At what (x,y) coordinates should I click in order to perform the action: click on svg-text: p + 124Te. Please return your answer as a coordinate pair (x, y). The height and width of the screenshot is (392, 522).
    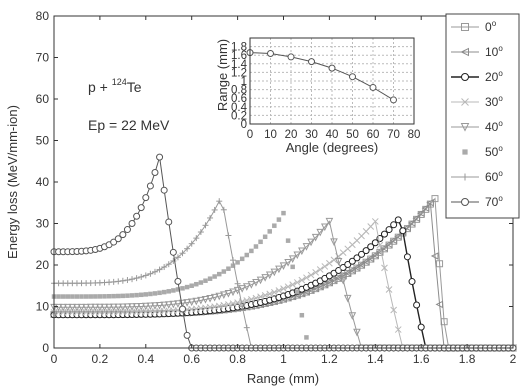
    Looking at the image, I should click on (115, 86).